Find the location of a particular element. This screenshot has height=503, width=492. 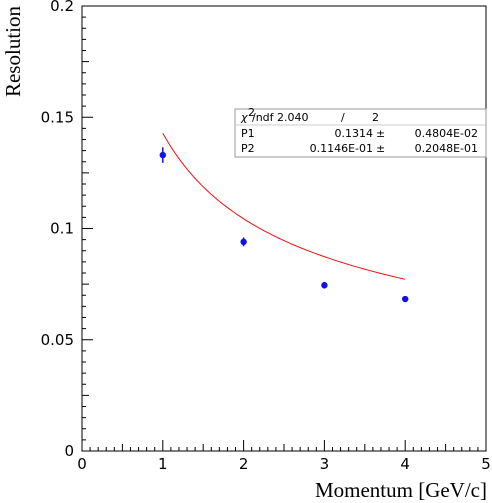

stats-p1-error: 0.4804E-02 is located at coordinates (446, 133).